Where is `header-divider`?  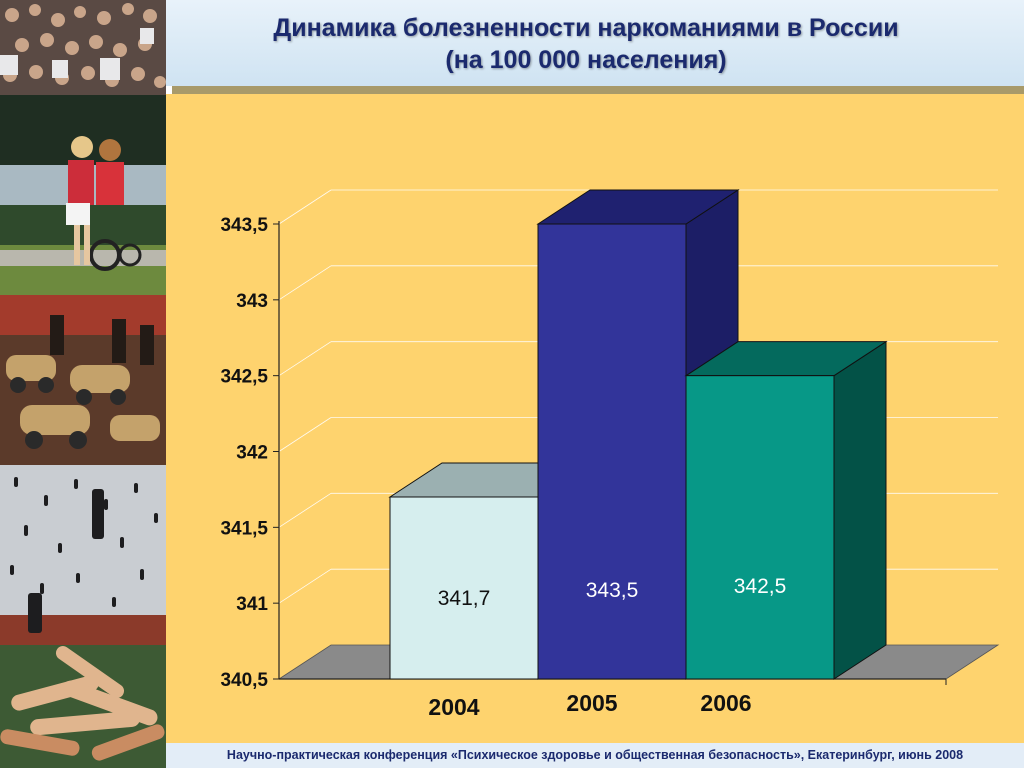
header-divider is located at coordinates (598, 90).